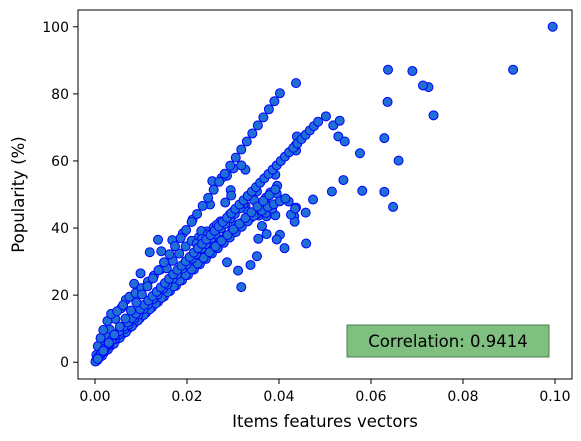 This screenshot has width=581, height=441. Describe the element at coordinates (60, 95) in the screenshot. I see `y-tick-label: 80` at that location.